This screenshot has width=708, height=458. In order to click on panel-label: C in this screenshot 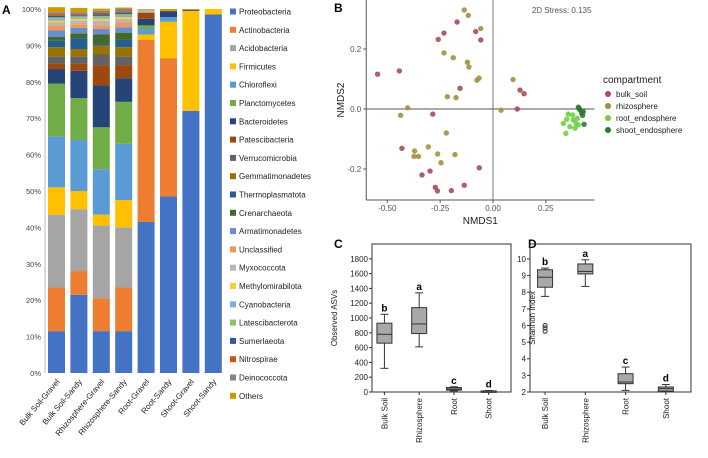, I will do `click(338, 244)`.